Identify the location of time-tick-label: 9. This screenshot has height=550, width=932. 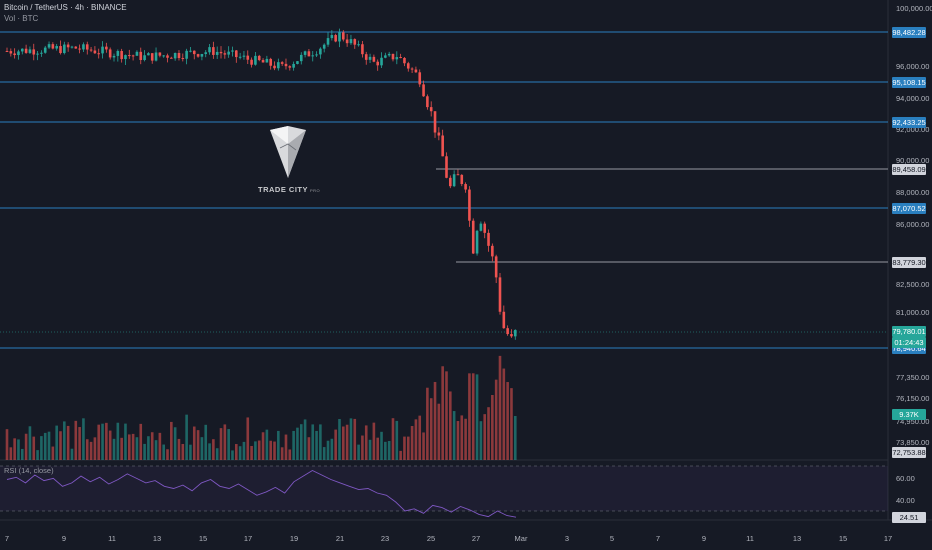
(64, 538).